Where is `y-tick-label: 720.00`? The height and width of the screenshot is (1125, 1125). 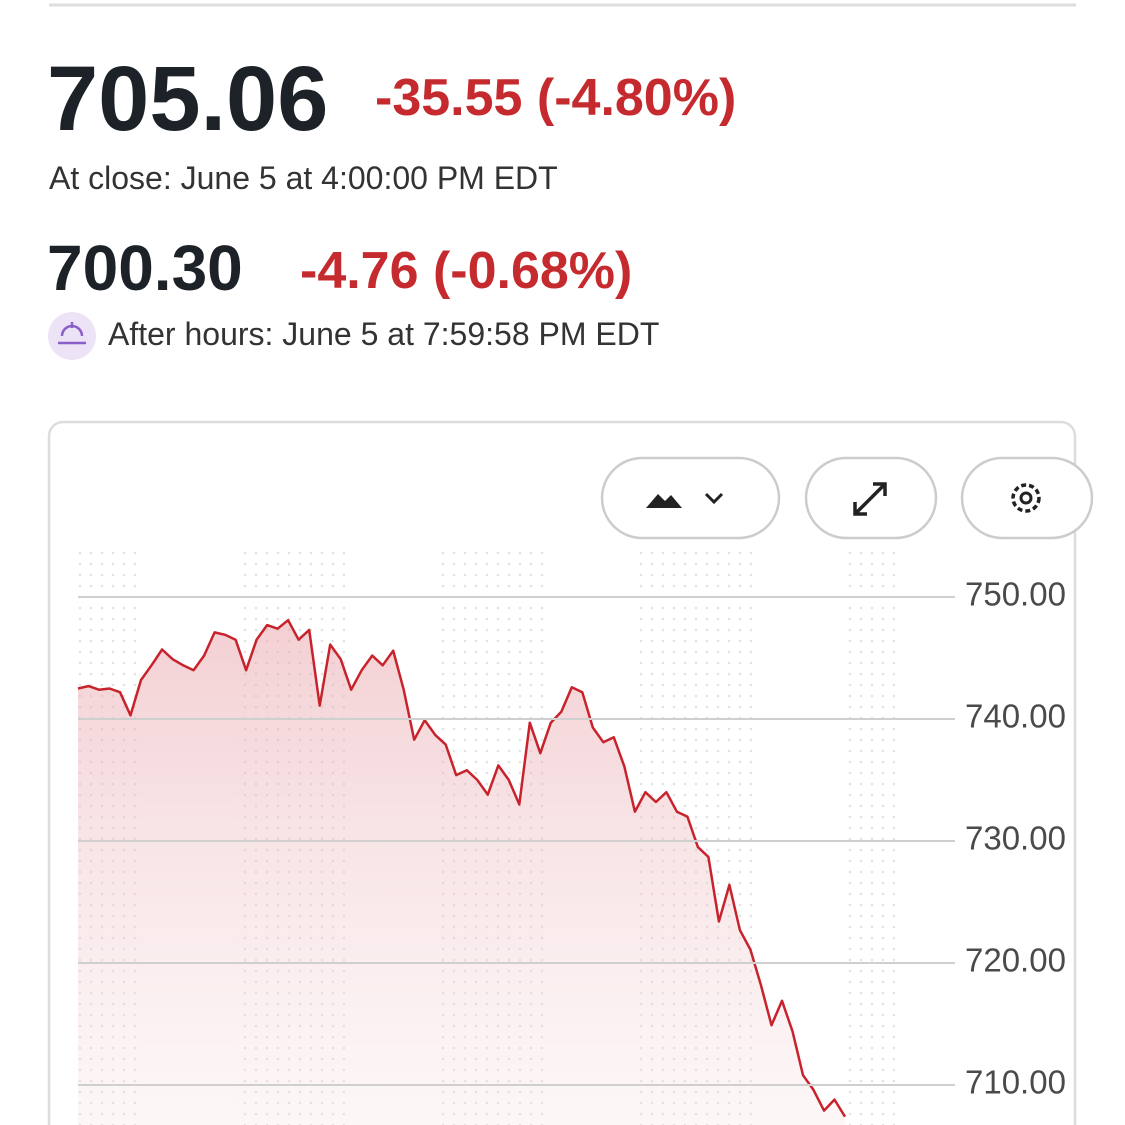
y-tick-label: 720.00 is located at coordinates (1015, 960).